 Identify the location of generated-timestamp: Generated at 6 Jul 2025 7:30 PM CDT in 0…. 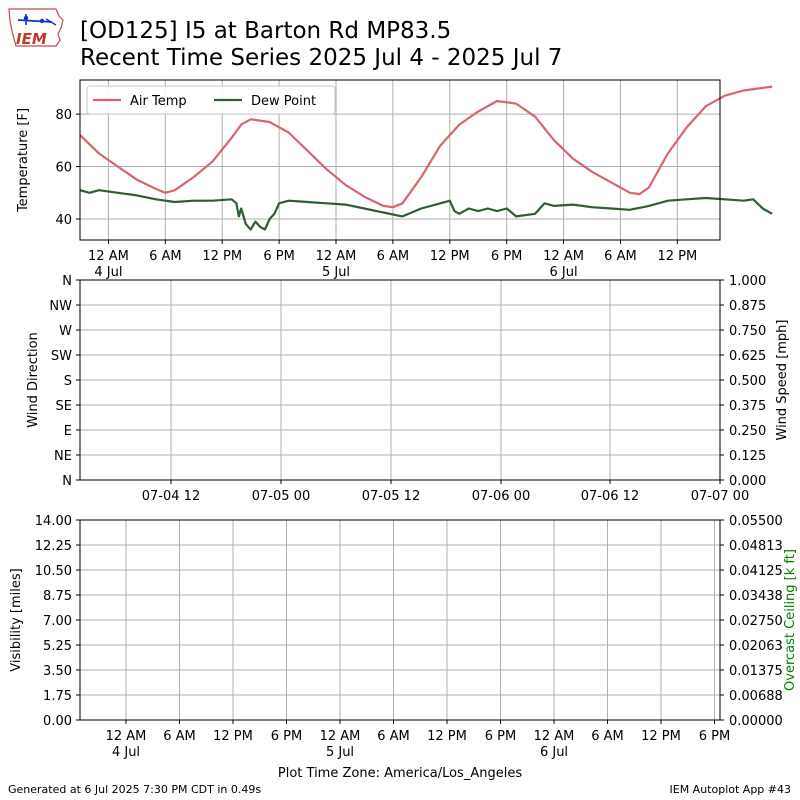
(135, 789).